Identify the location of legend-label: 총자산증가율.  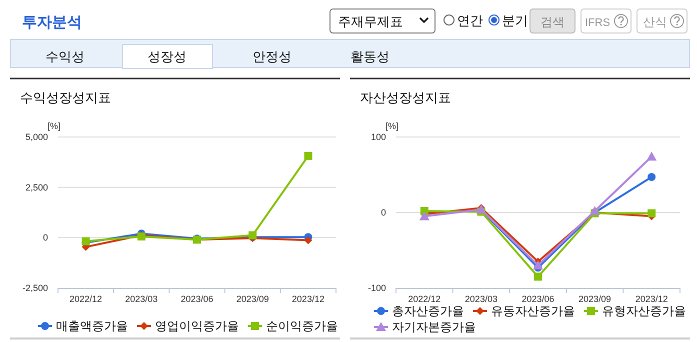
(428, 311).